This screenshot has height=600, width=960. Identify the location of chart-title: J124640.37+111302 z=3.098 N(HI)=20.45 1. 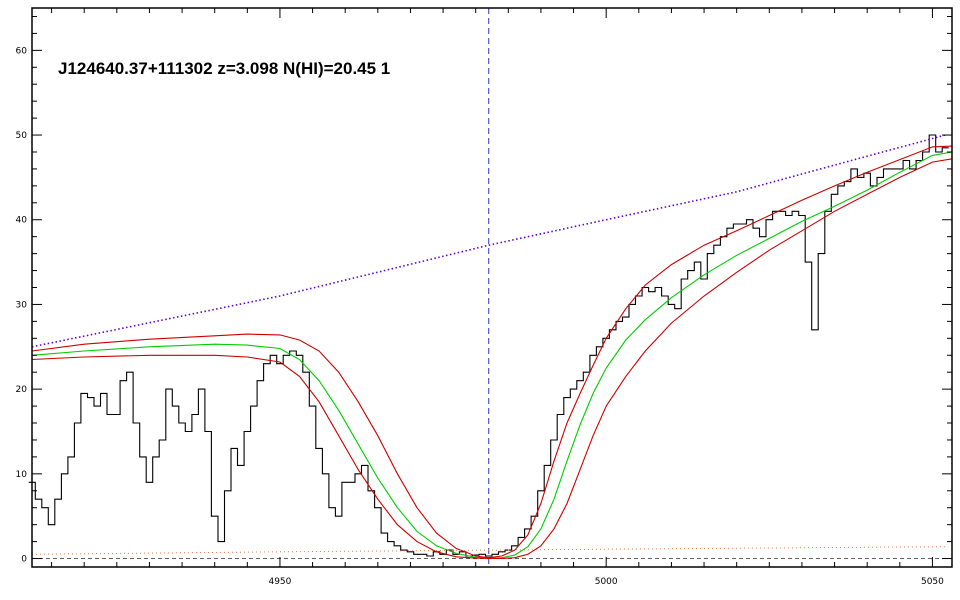
(224, 68).